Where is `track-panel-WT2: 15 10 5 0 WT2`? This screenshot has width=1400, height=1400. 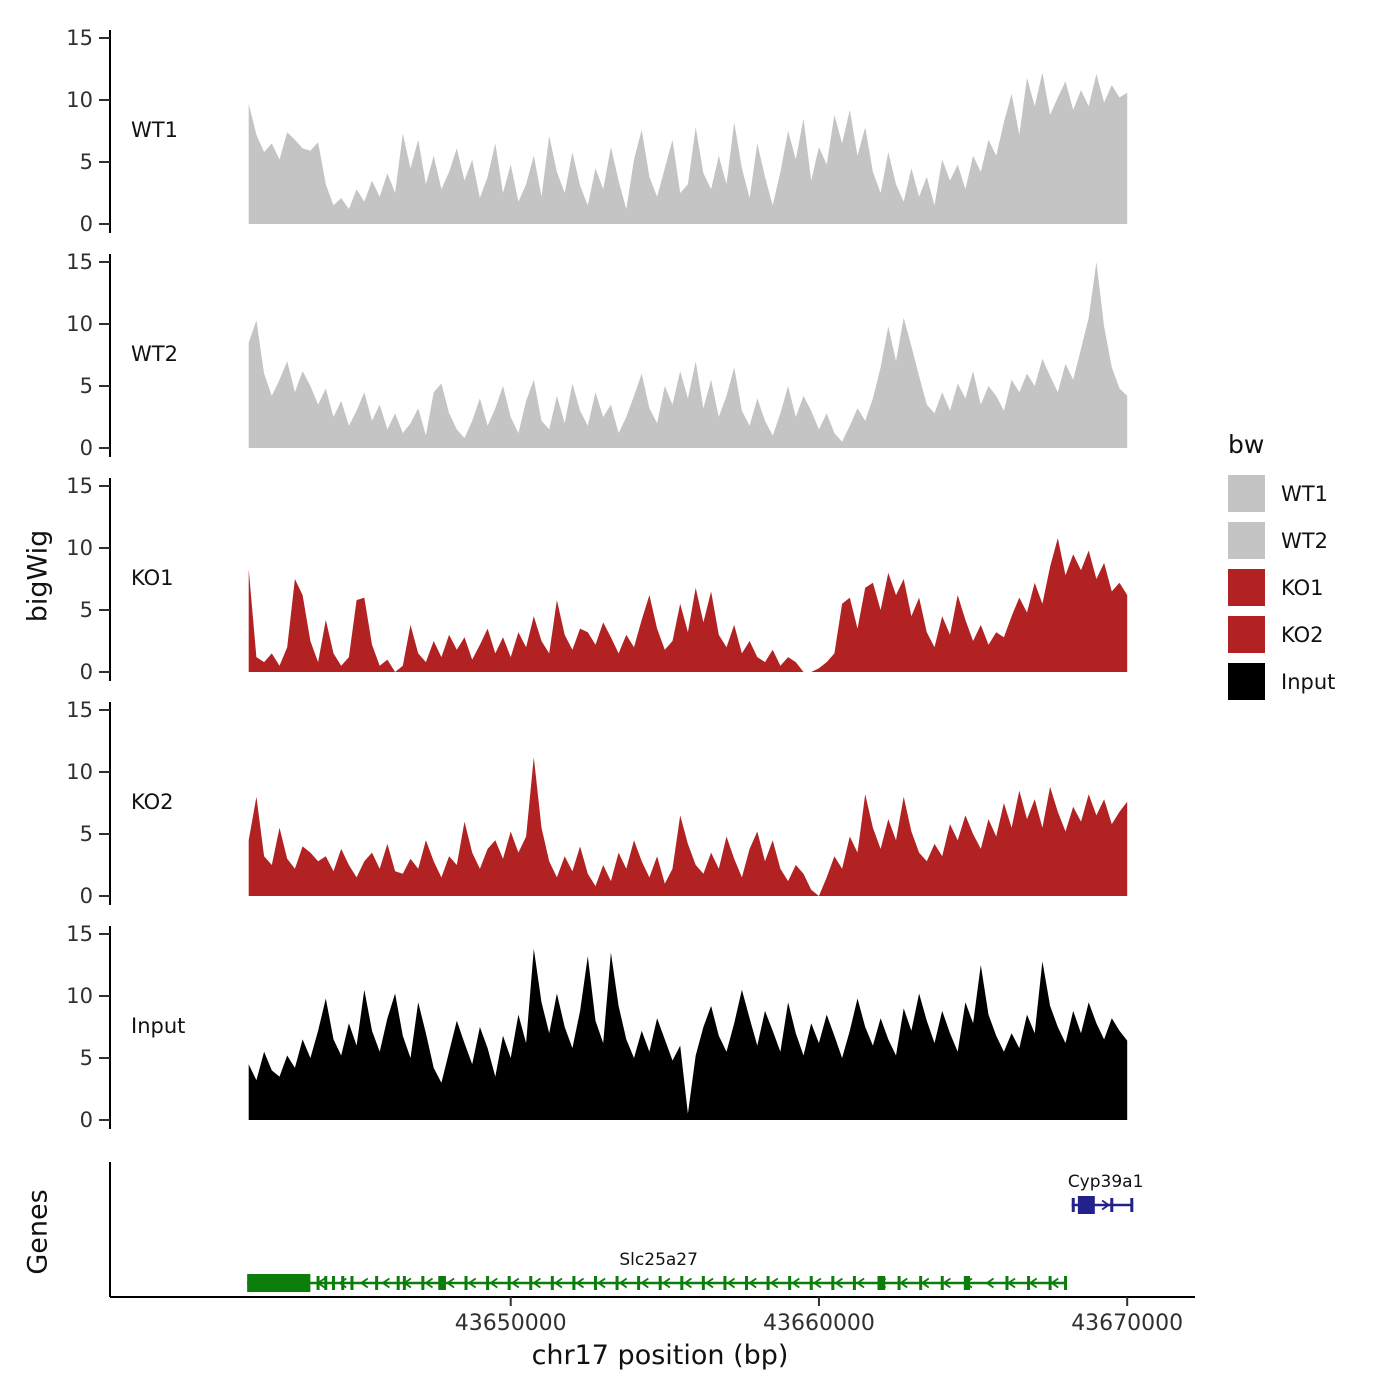
track-panel-WT2: 15 10 5 0 WT2 is located at coordinates (597, 355).